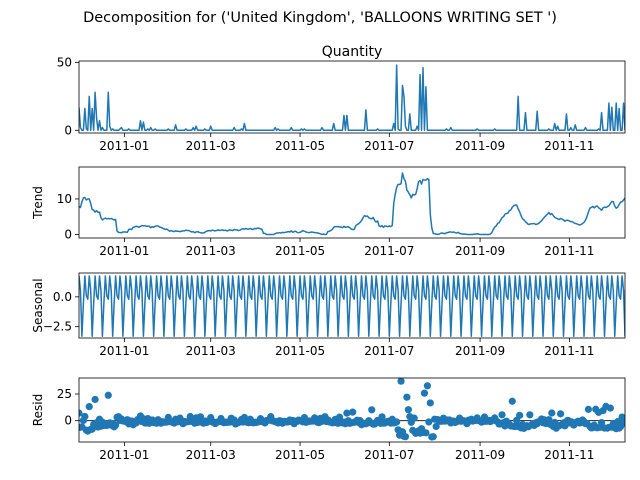 This screenshot has width=640, height=480. I want to click on y-tick-label: 10, so click(64, 199).